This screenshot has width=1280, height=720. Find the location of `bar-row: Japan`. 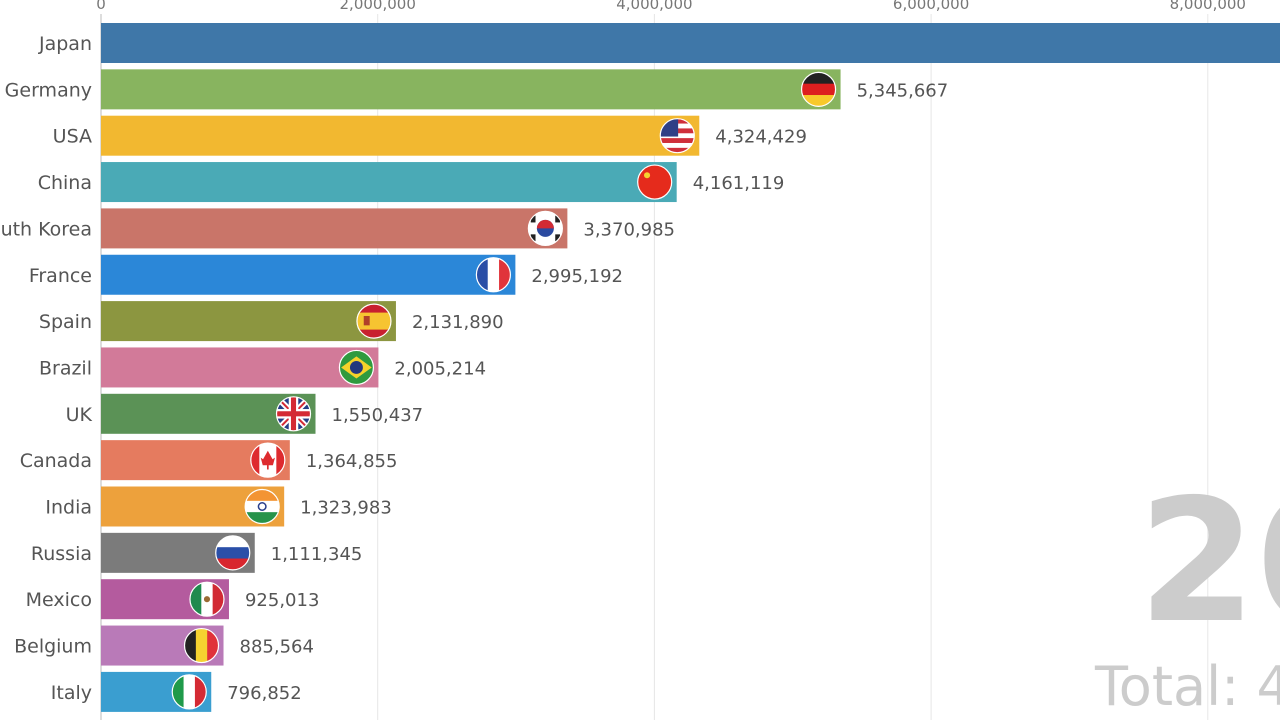

bar-row: Japan is located at coordinates (659, 43).